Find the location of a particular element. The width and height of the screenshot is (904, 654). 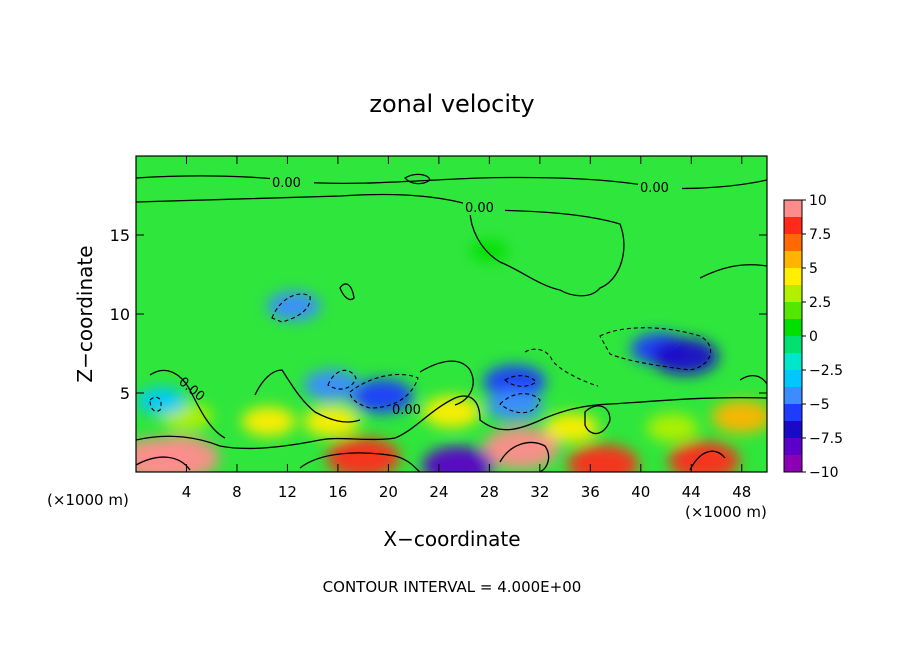

x-tick-label: 40 is located at coordinates (640, 492).